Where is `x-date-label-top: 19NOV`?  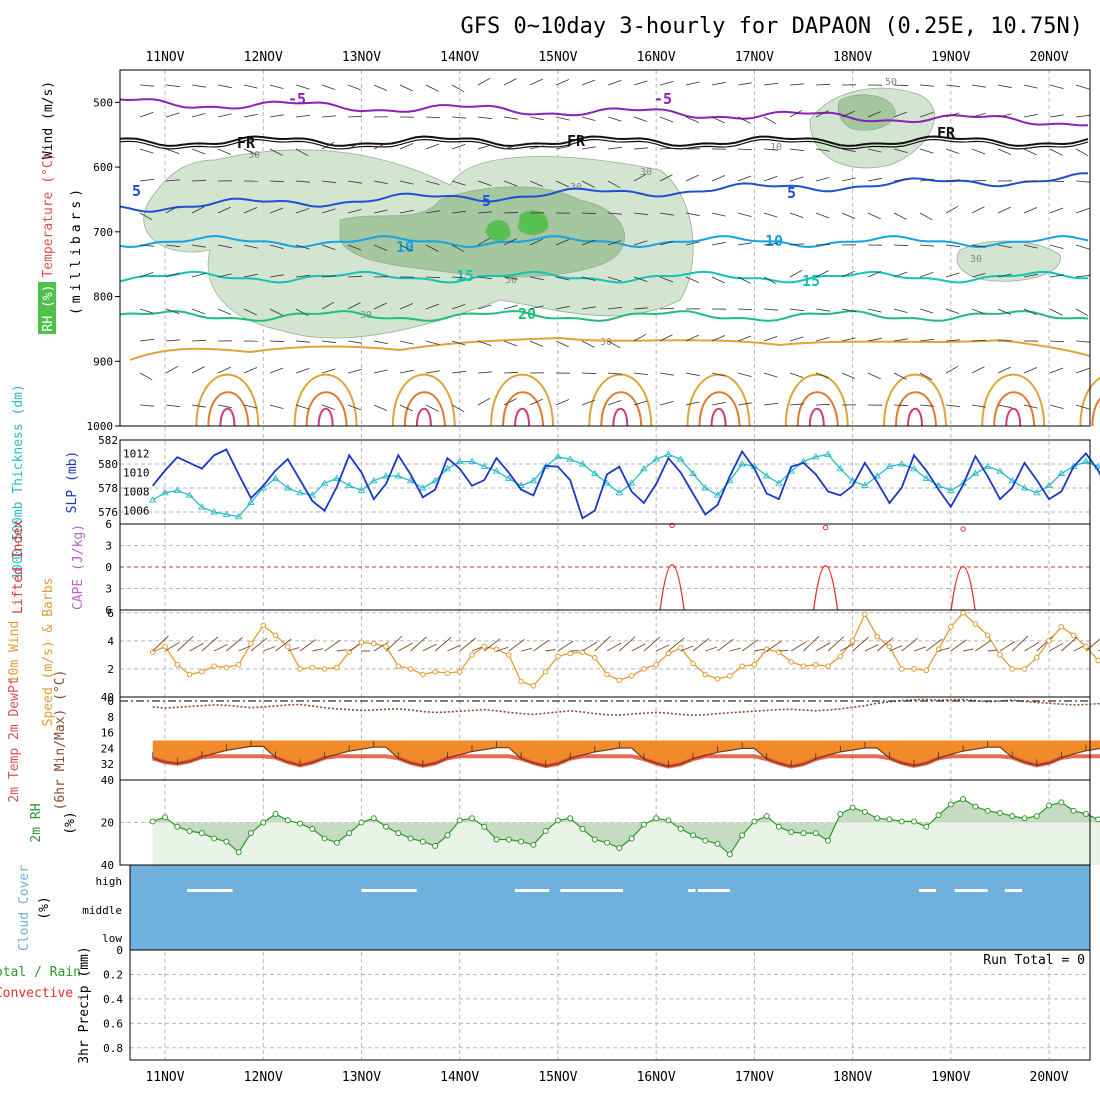 x-date-label-top: 19NOV is located at coordinates (950, 57).